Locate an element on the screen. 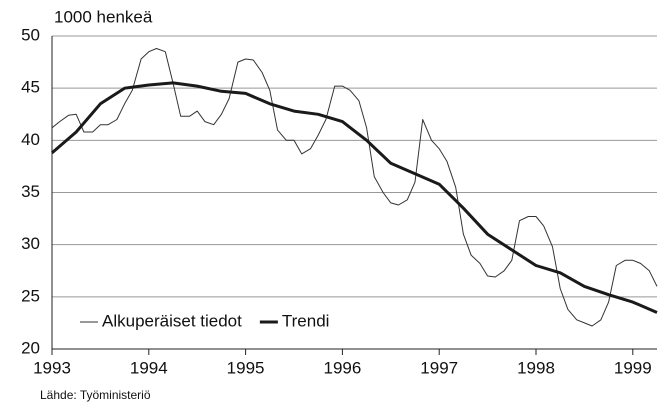 The image size is (659, 406). y-tick-label: 45 is located at coordinates (30, 87).